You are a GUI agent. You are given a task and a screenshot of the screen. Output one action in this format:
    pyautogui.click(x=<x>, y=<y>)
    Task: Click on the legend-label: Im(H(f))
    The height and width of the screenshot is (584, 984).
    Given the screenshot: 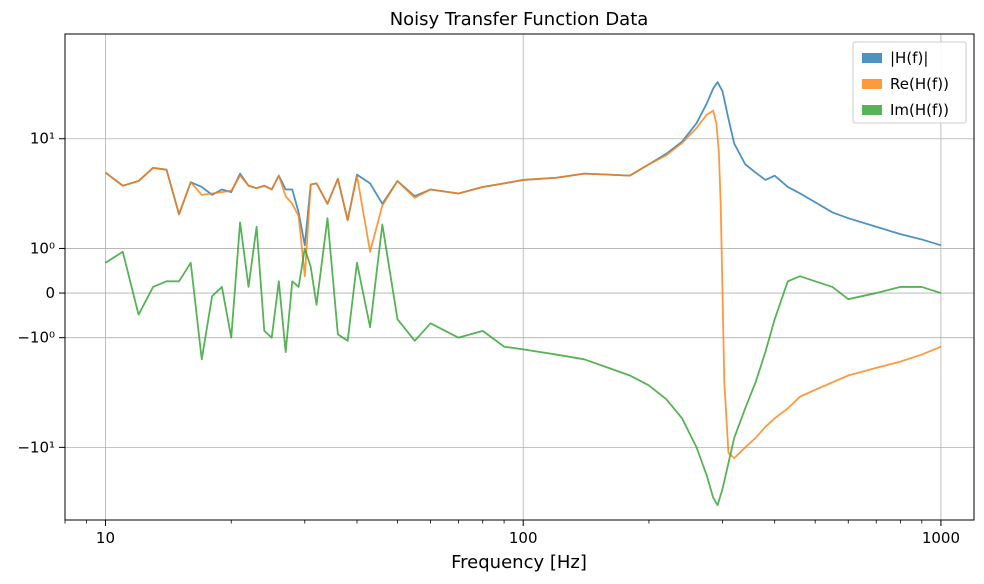 What is the action you would take?
    pyautogui.click(x=919, y=110)
    